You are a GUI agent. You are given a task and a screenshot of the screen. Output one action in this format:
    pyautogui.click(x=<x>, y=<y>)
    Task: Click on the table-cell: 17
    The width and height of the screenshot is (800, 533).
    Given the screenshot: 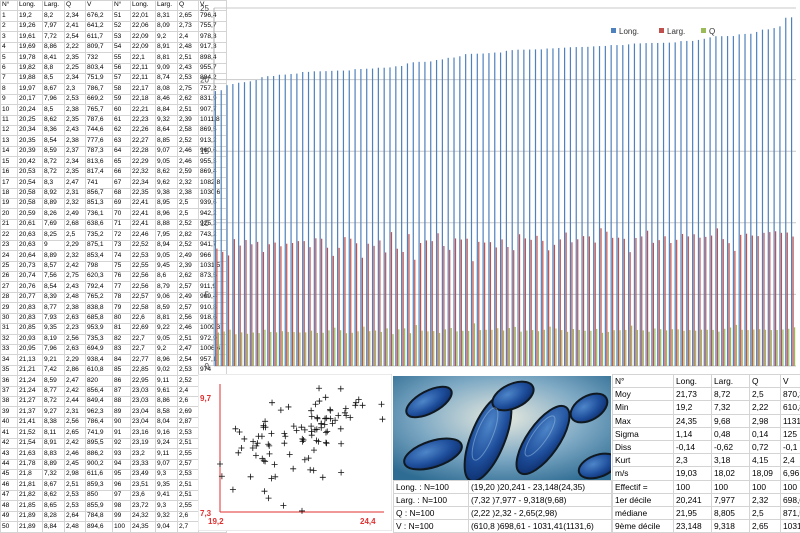 What is the action you would take?
    pyautogui.click(x=9, y=183)
    